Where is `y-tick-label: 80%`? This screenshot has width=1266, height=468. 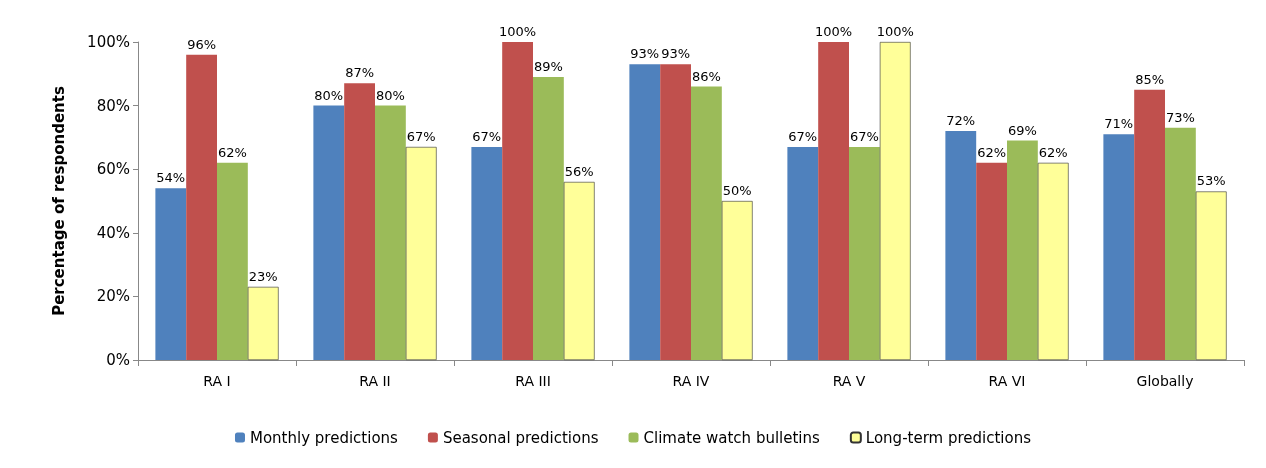
y-tick-label: 80% is located at coordinates (113, 105).